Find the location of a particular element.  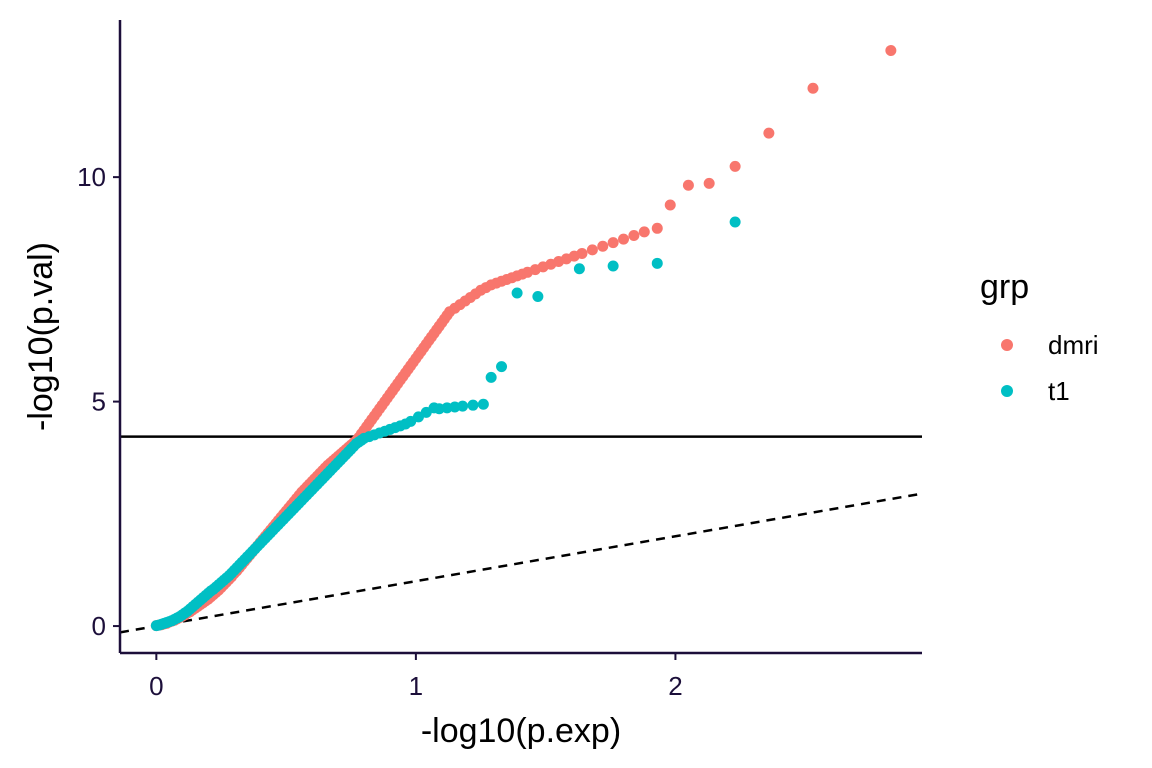

legend-key-t1 is located at coordinates (1007, 391).